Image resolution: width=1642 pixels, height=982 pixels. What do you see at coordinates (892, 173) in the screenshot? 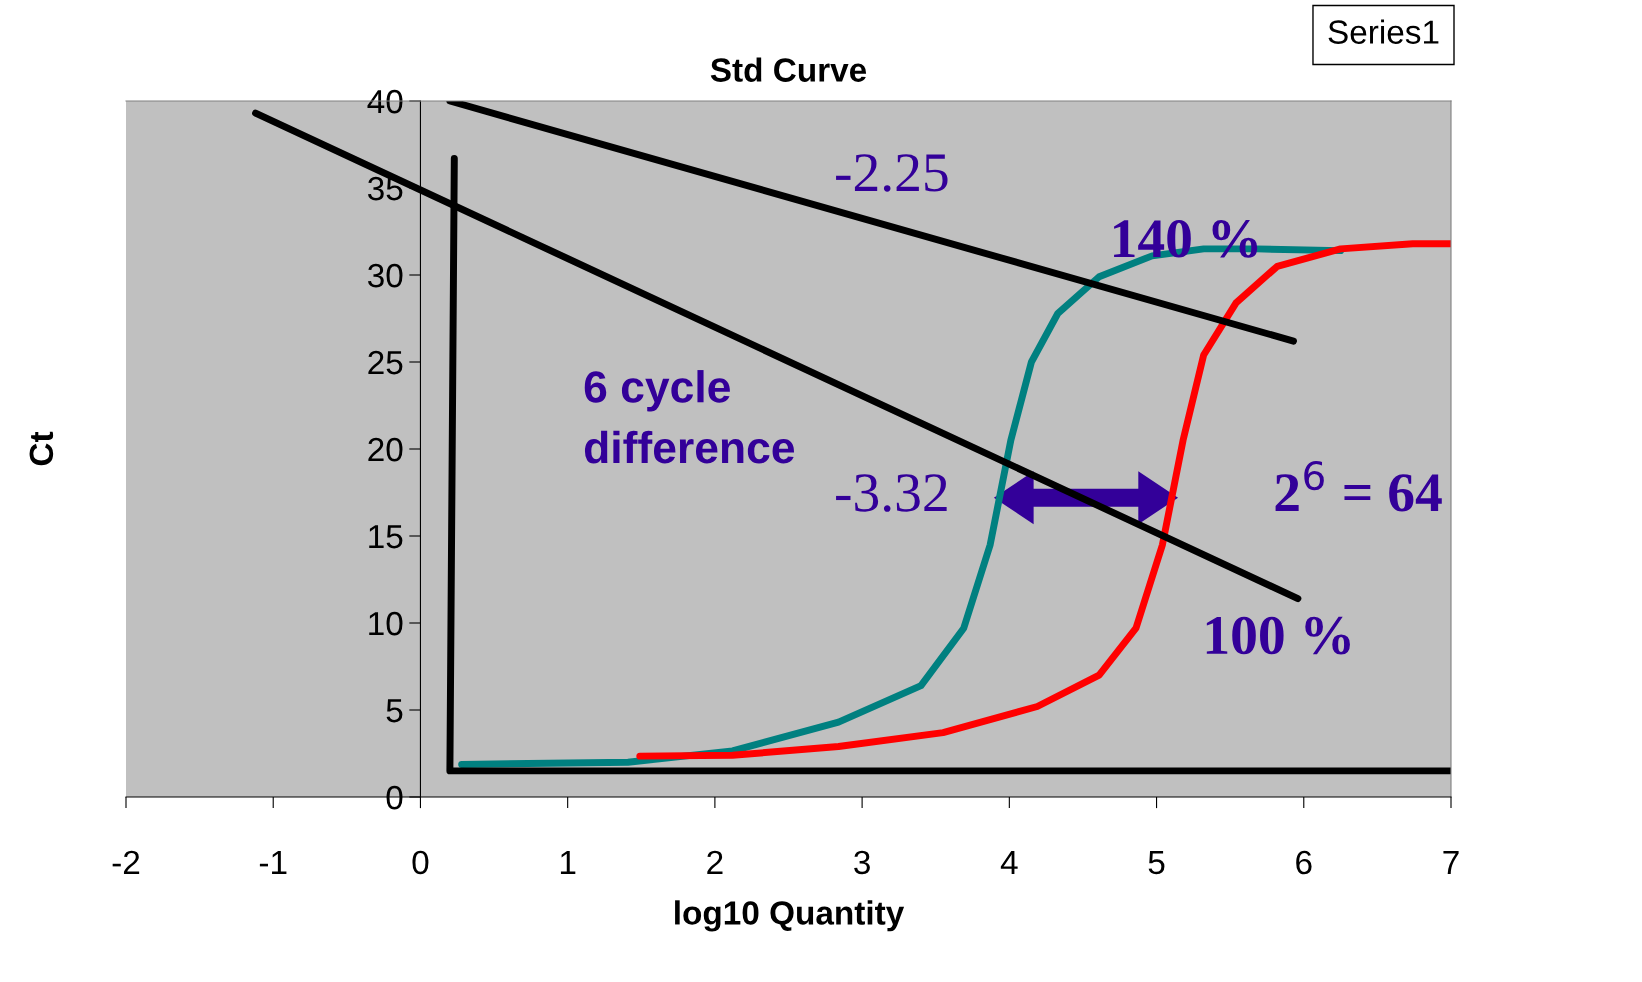
I see `annotation: -2.25` at bounding box center [892, 173].